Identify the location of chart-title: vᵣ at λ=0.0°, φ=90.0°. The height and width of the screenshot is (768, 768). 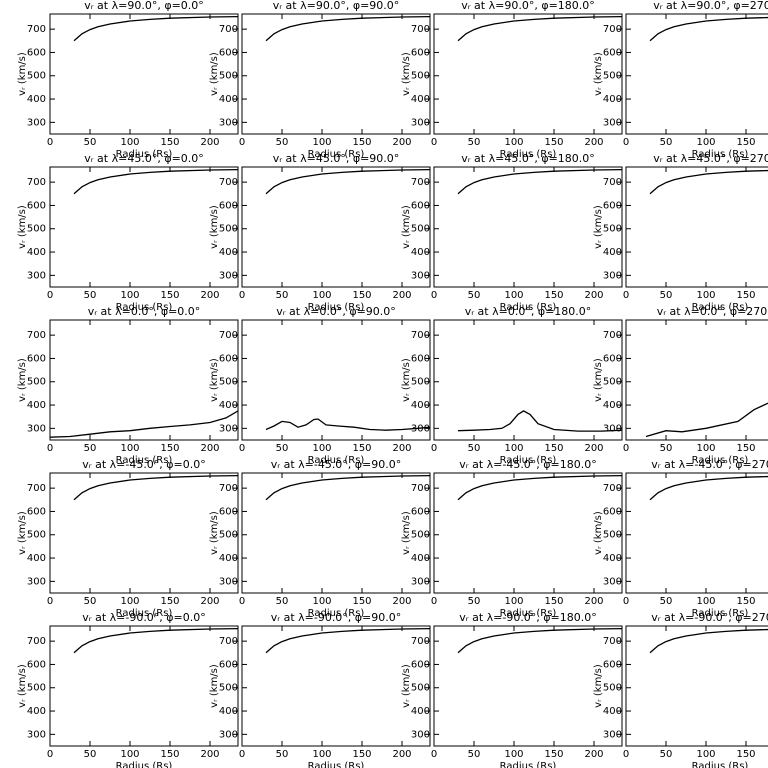
(336, 311).